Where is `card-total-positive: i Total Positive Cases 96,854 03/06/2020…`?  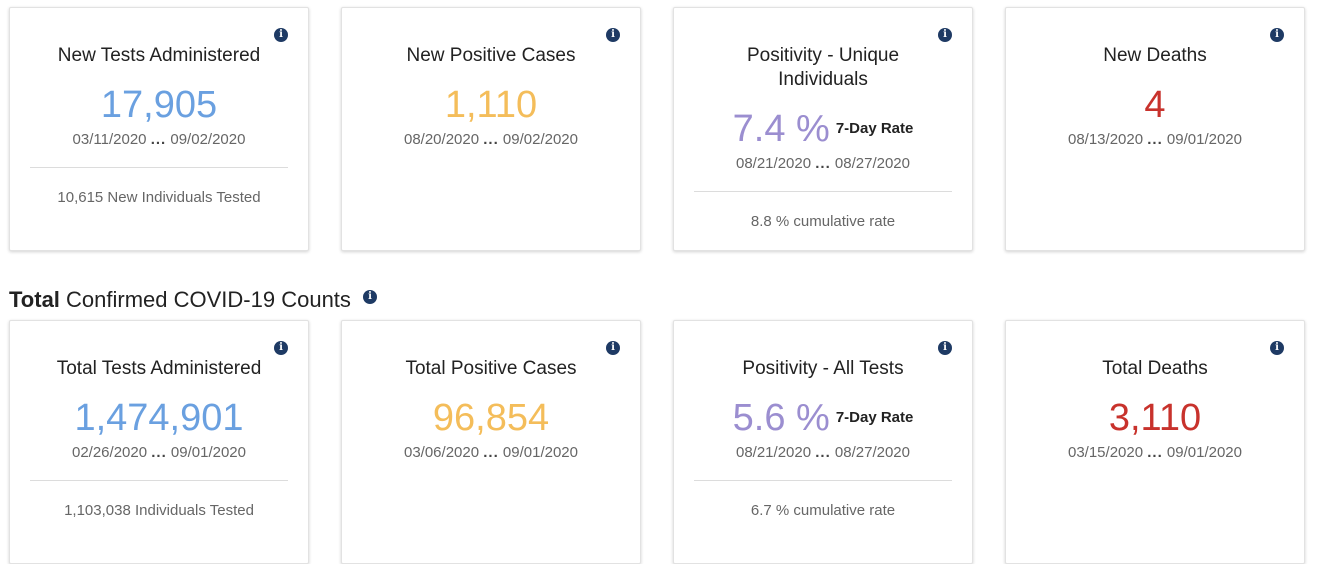 card-total-positive: i Total Positive Cases 96,854 03/06/2020… is located at coordinates (491, 442).